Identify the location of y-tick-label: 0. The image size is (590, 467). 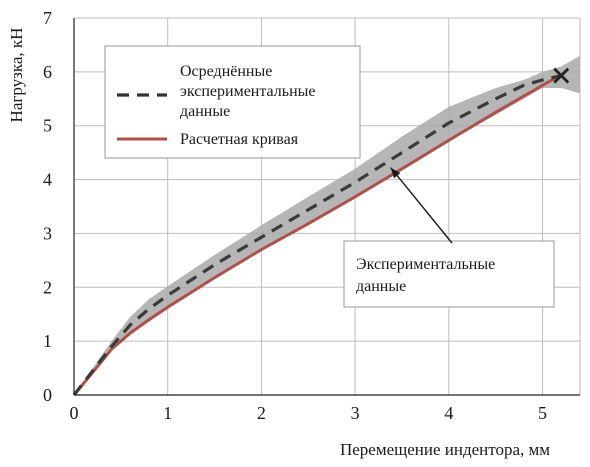
(47, 395).